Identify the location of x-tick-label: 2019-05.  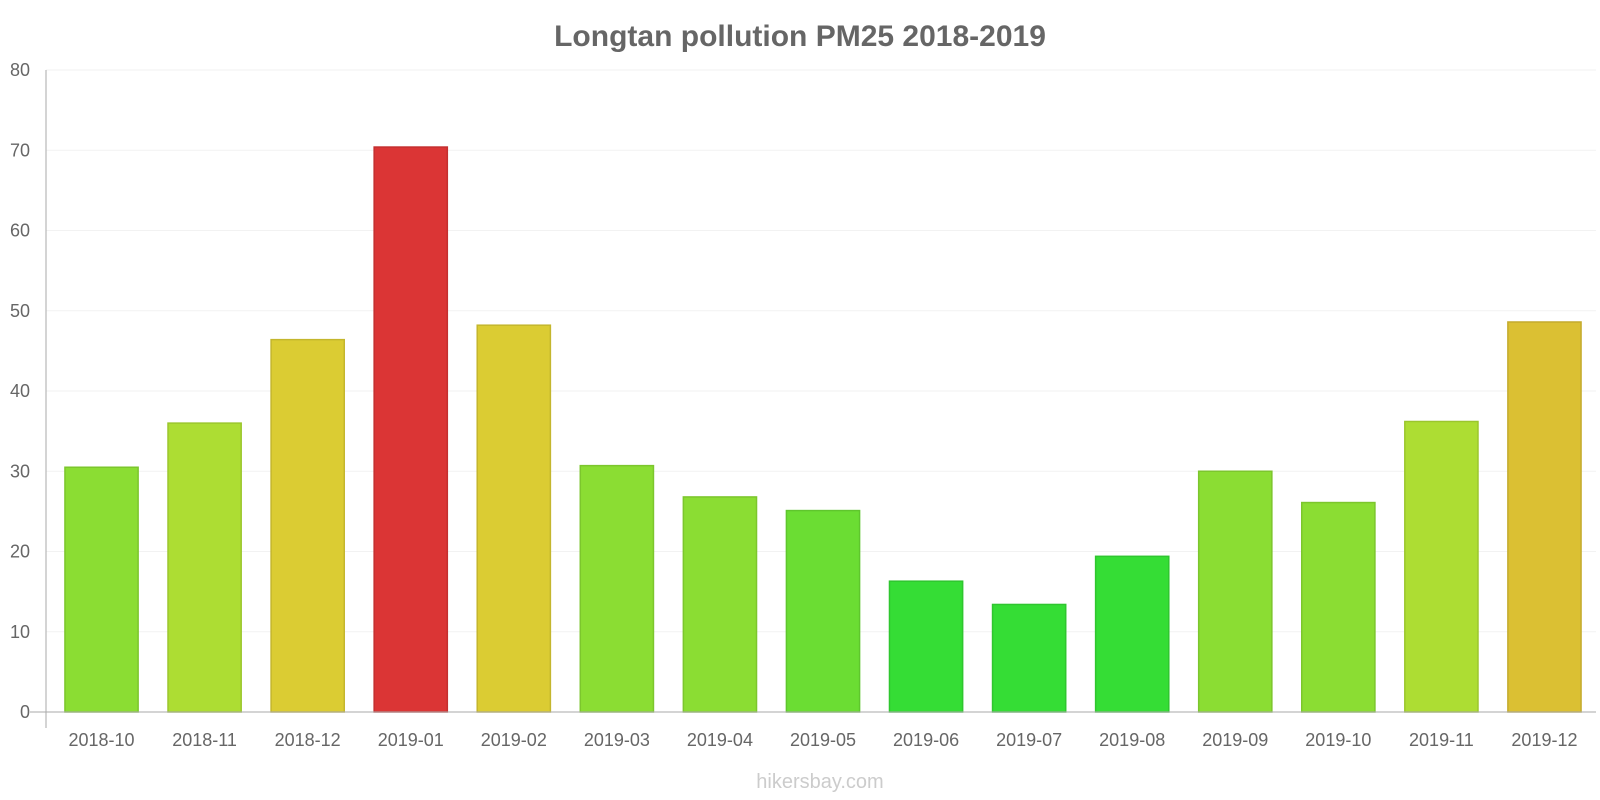
(823, 740).